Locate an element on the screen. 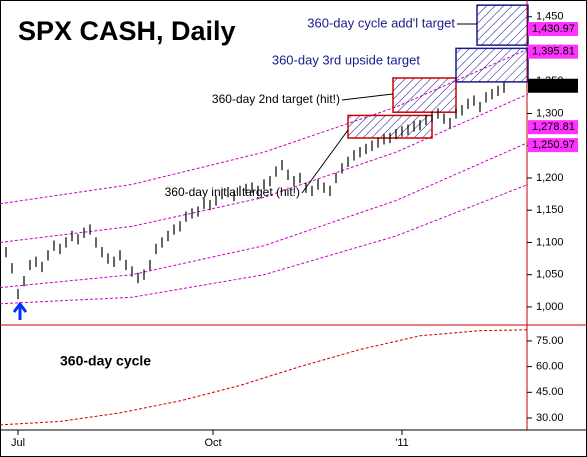 The height and width of the screenshot is (457, 587). price-label: 1,343.01 is located at coordinates (553, 86).